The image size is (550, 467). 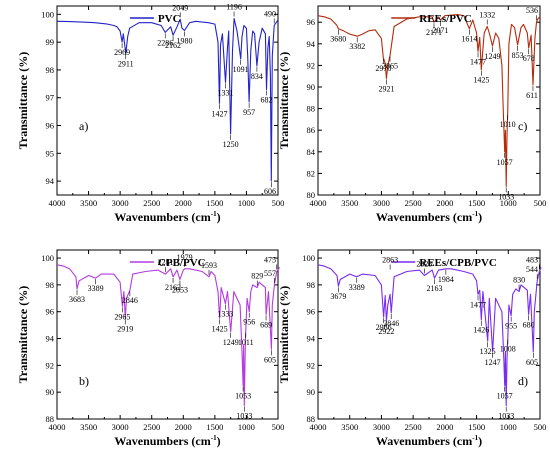 What do you see at coordinates (384, 327) in the screenshot?
I see `peak-label: 2966` at bounding box center [384, 327].